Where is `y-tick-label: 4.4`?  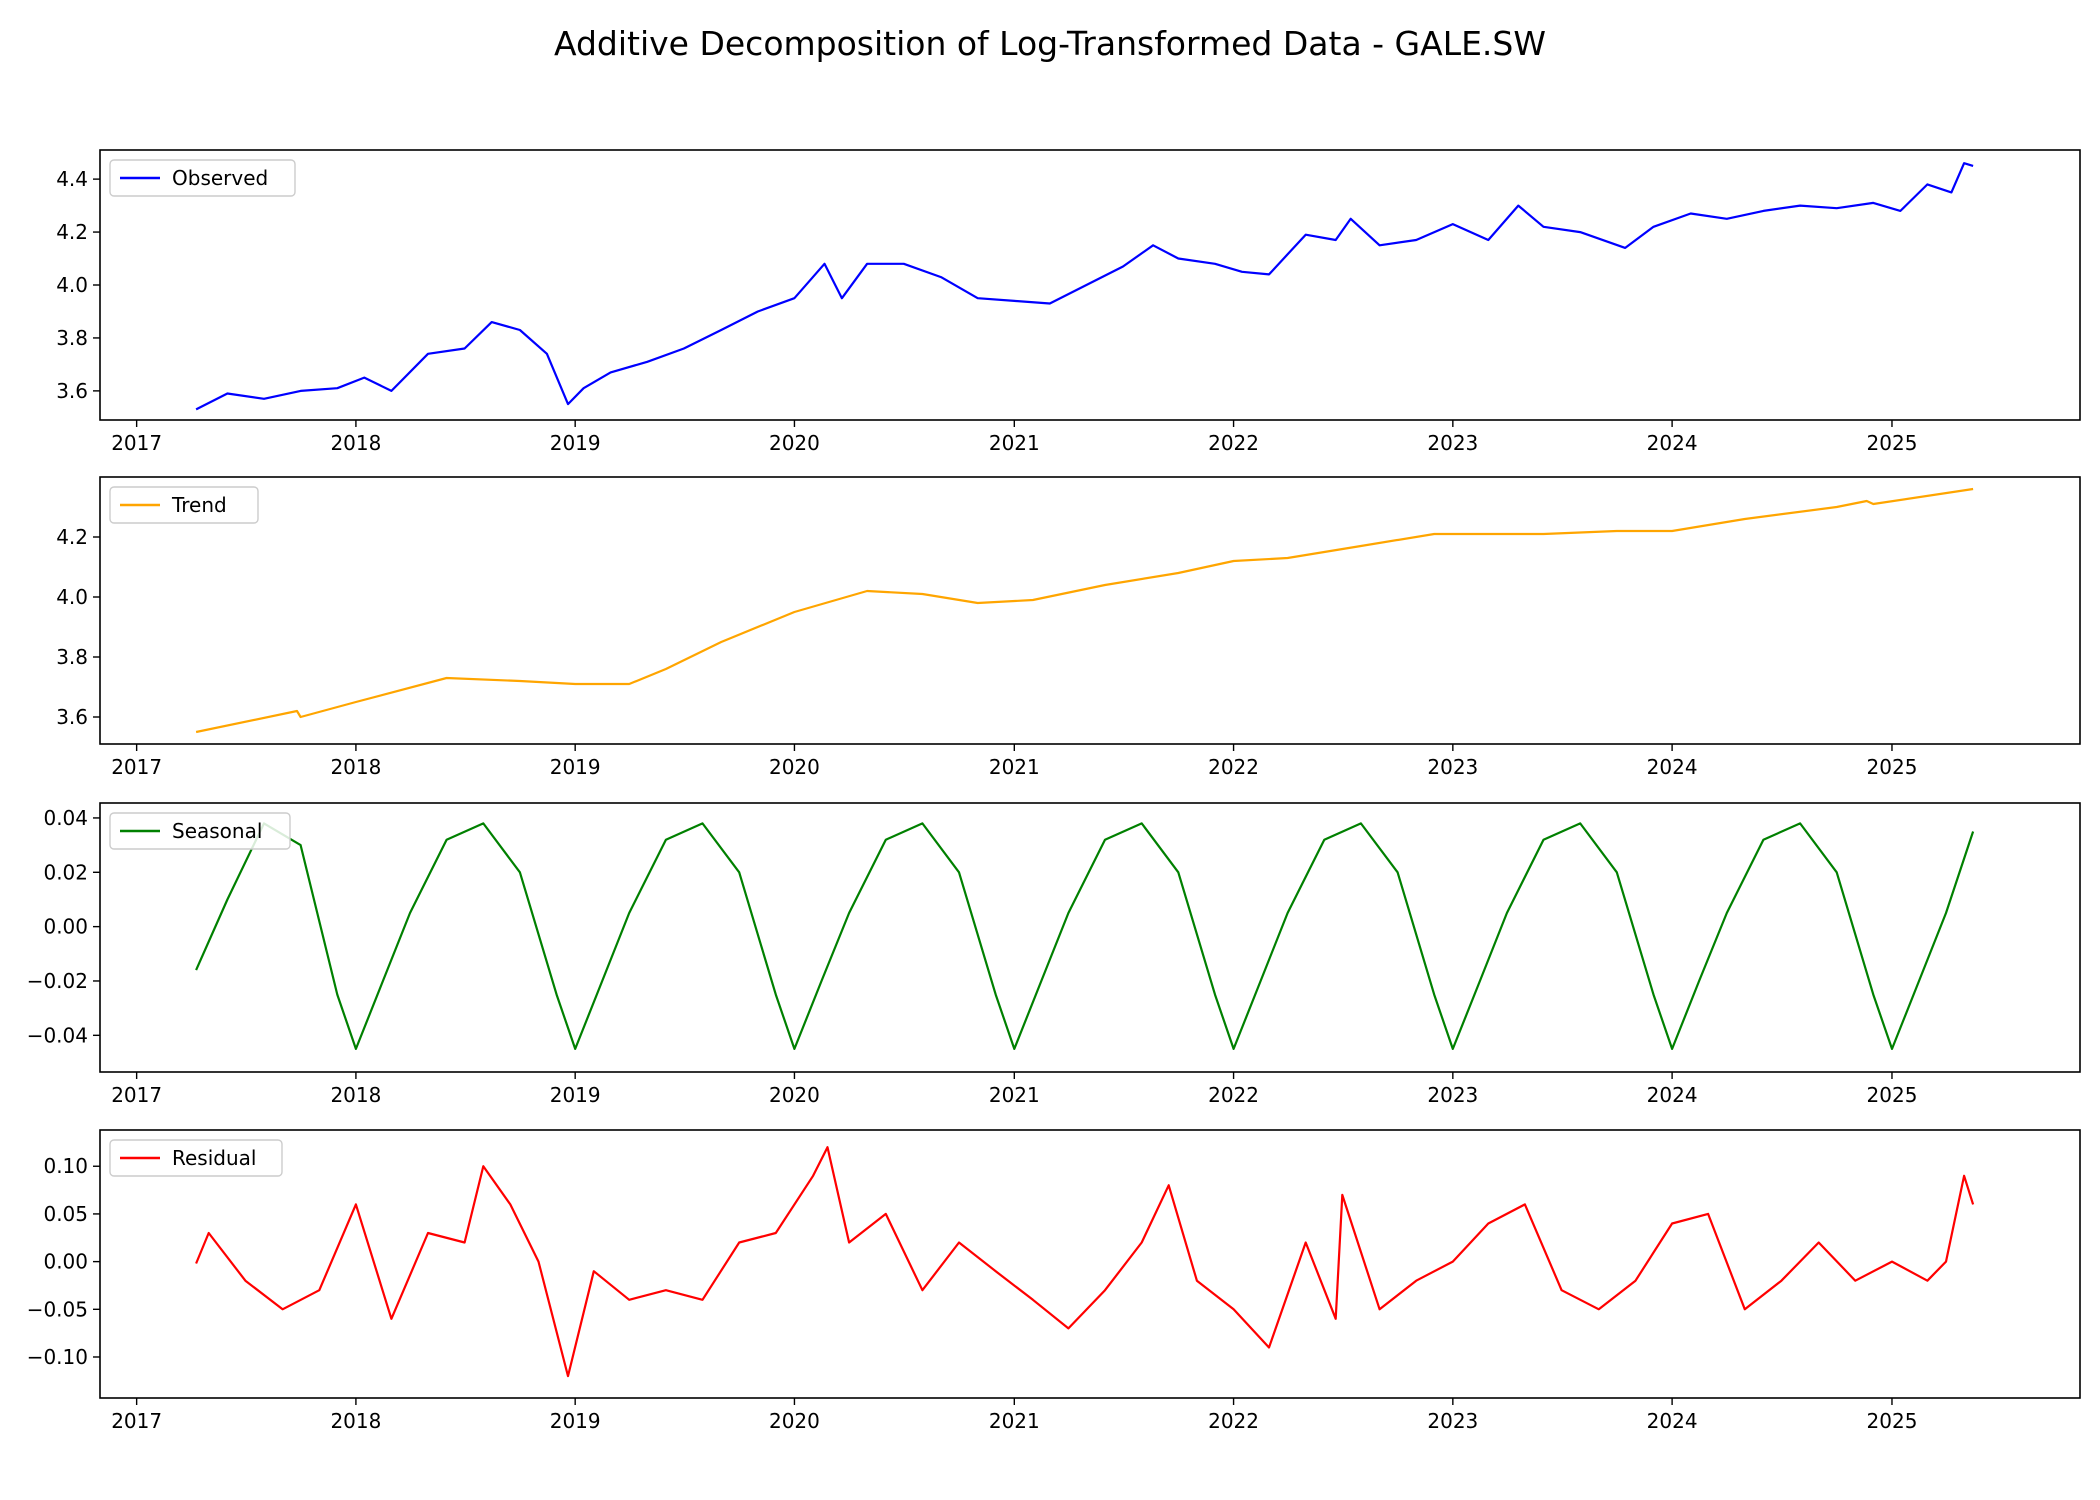
y-tick-label: 4.4 is located at coordinates (72, 179).